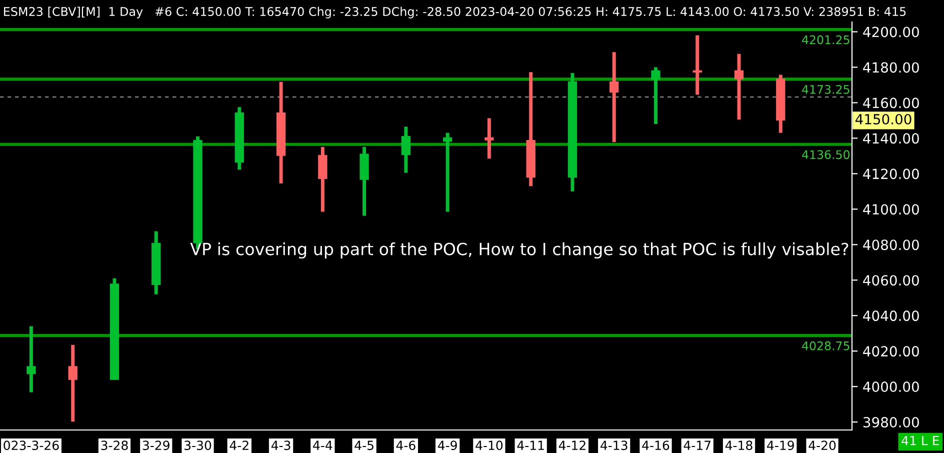 Image resolution: width=944 pixels, height=453 pixels. Describe the element at coordinates (891, 67) in the screenshot. I see `y-tick-label: 4180.00` at that location.